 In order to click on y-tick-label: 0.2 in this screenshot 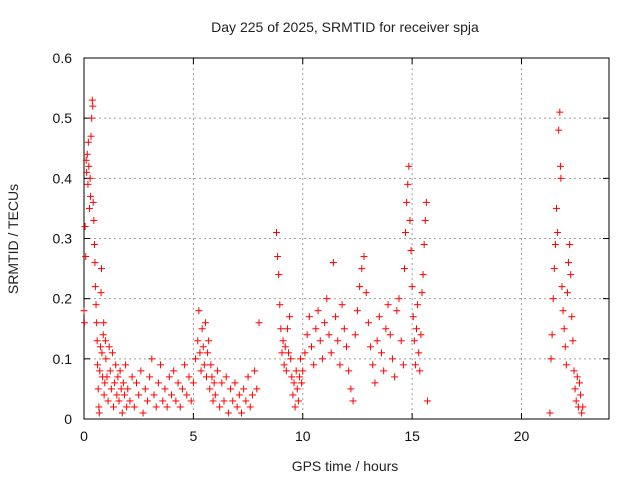, I will do `click(63, 299)`.